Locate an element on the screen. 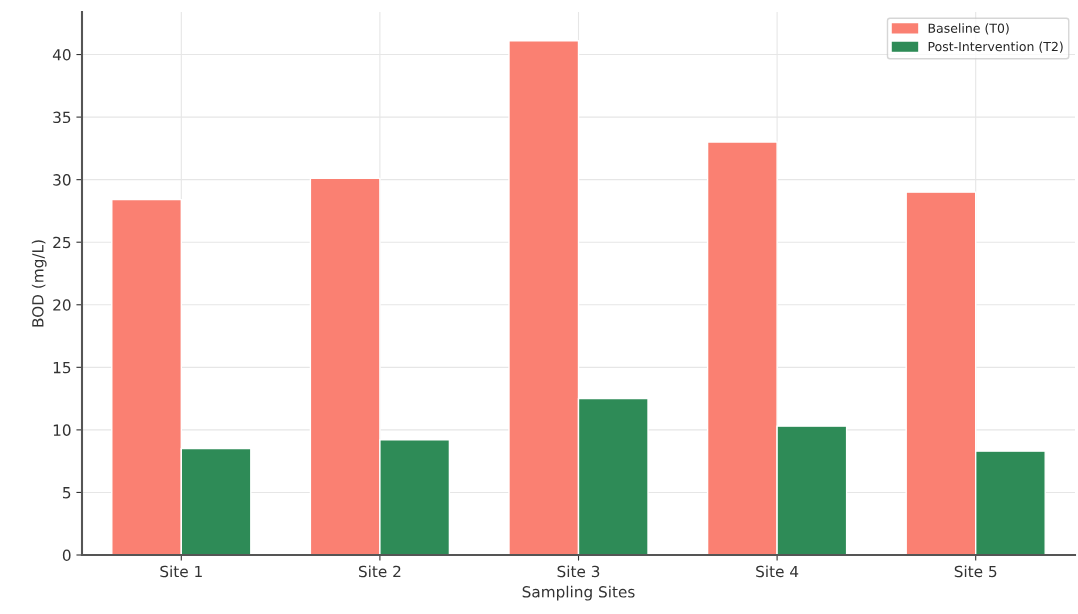 This screenshot has width=1078, height=614. x-tick-label: Site 2 is located at coordinates (379, 571).